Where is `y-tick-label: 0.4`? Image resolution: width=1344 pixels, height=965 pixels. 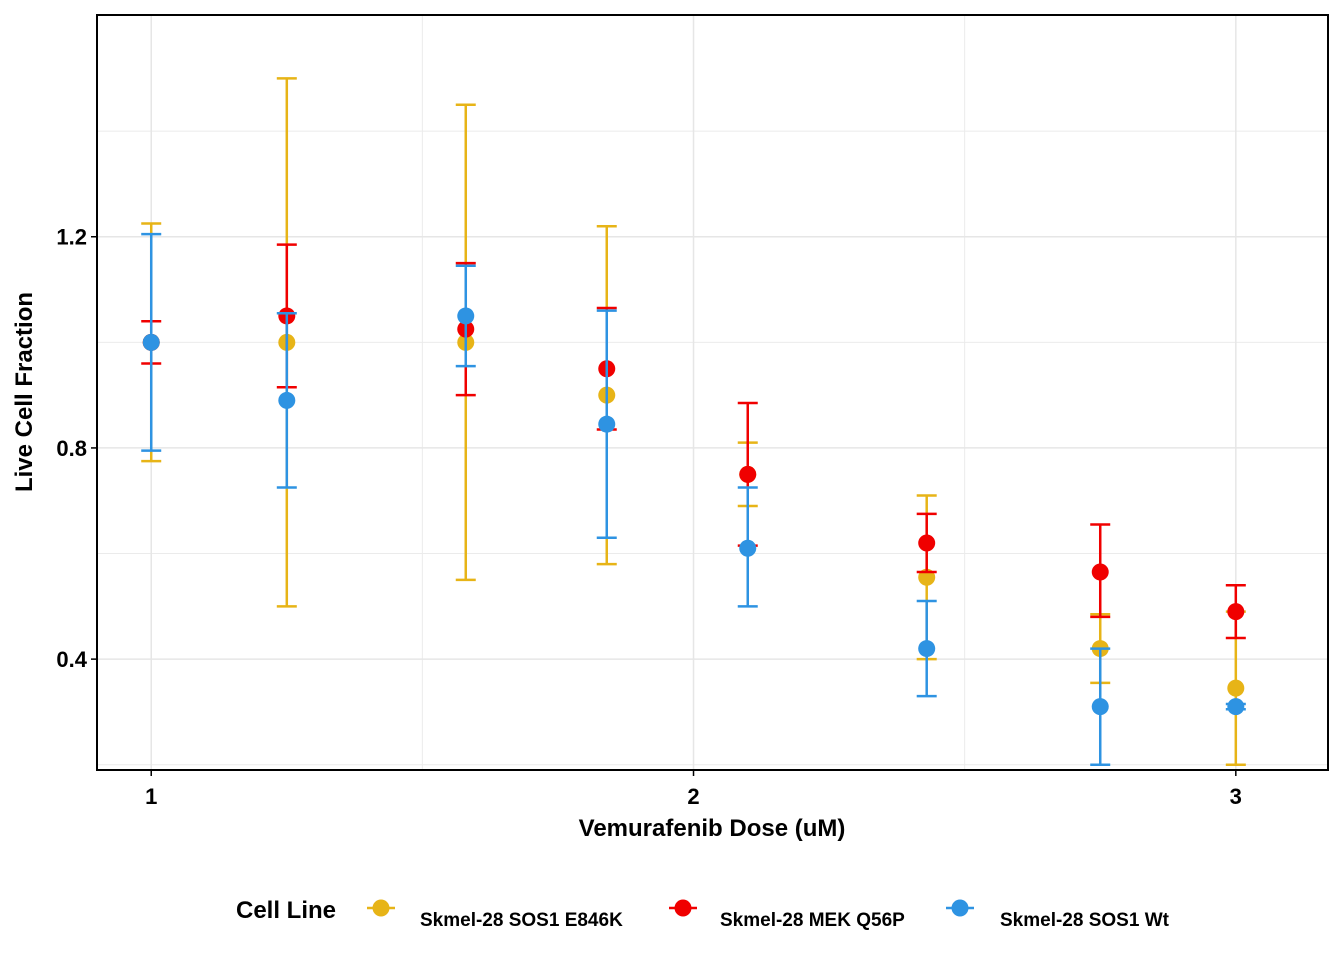 y-tick-label: 0.4 is located at coordinates (71, 659).